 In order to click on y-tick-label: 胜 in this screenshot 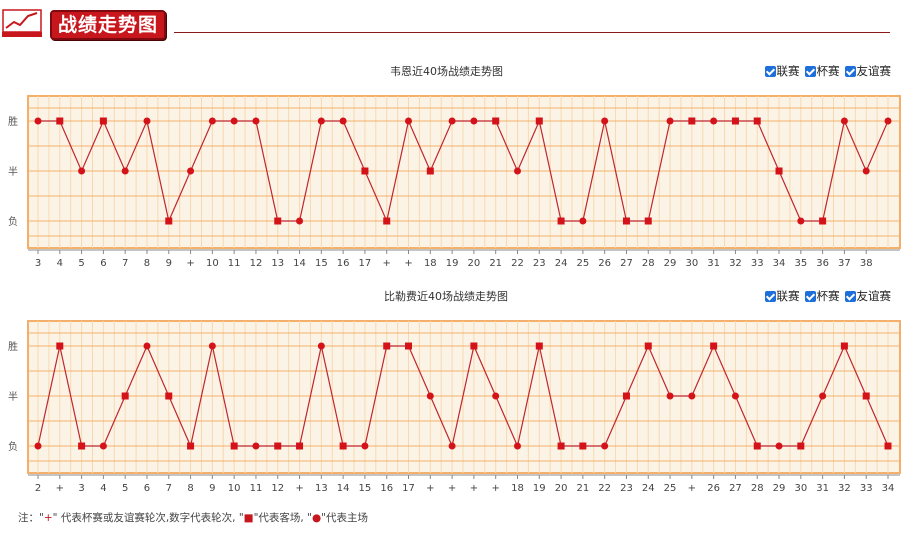, I will do `click(13, 122)`.